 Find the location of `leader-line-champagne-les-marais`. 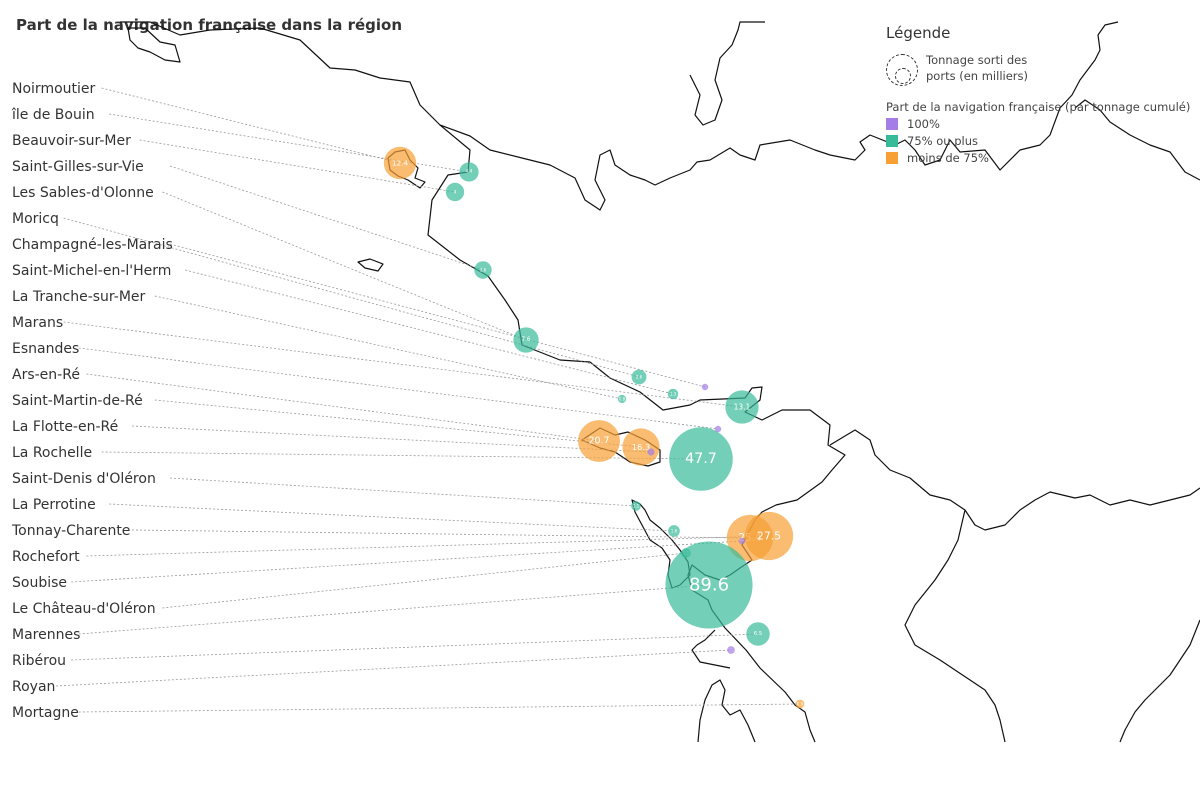

leader-line-champagne-les-marais is located at coordinates (437, 315).